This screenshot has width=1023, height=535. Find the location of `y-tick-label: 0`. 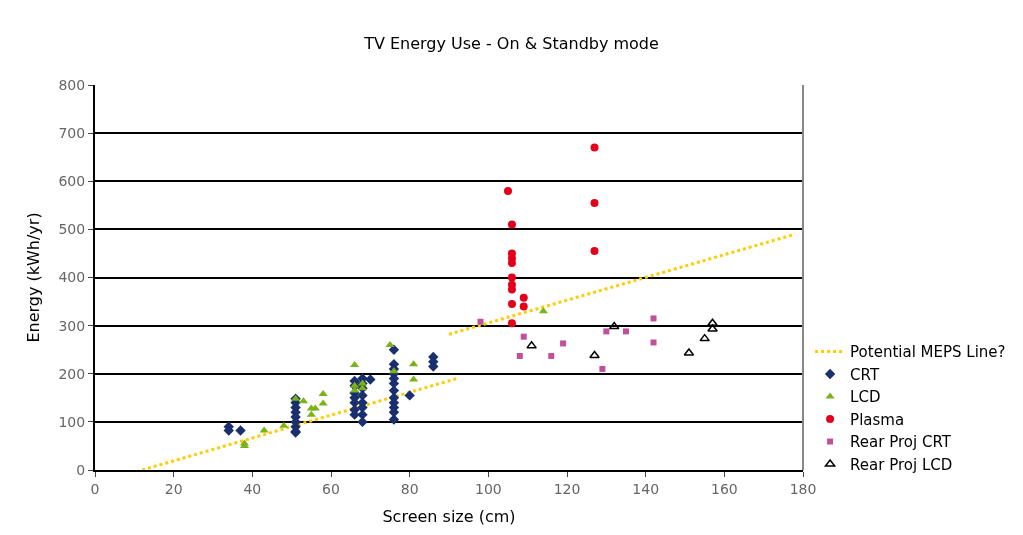

y-tick-label: 0 is located at coordinates (81, 469).